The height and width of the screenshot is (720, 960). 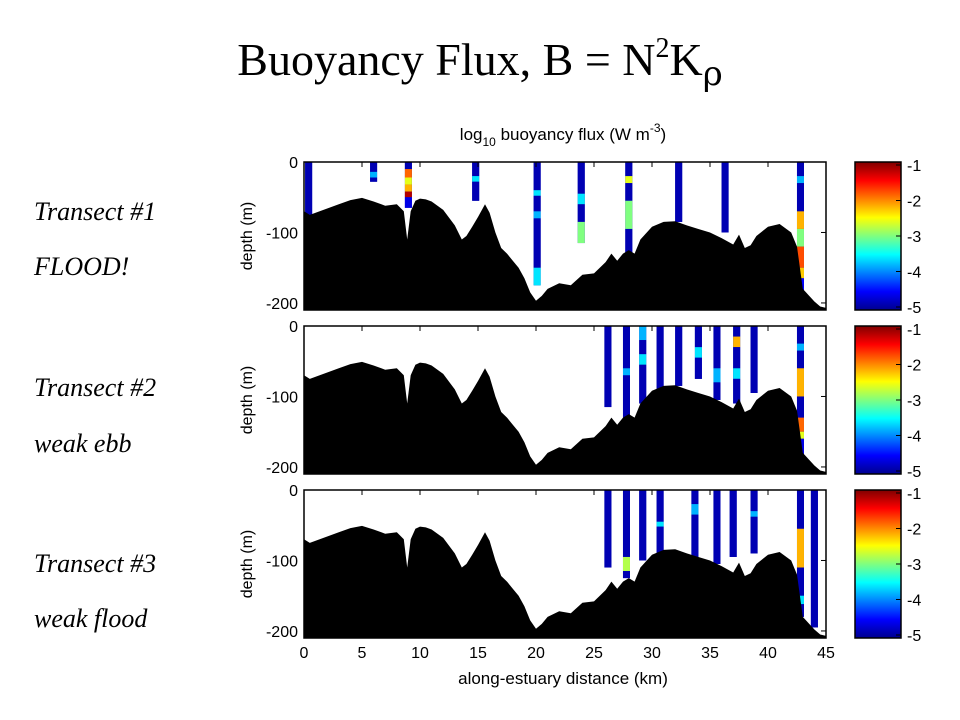 What do you see at coordinates (420, 653) in the screenshot?
I see `x-tick-label: 10` at bounding box center [420, 653].